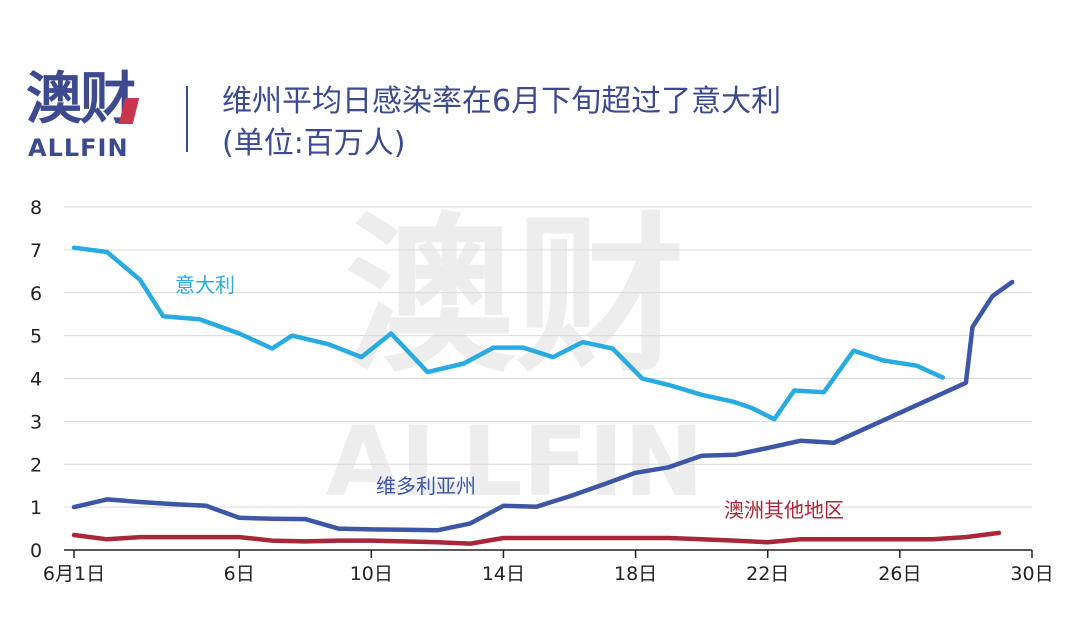 This screenshot has height=630, width=1067. What do you see at coordinates (515, 297) in the screenshot?
I see `watermark-cn: 澳财` at bounding box center [515, 297].